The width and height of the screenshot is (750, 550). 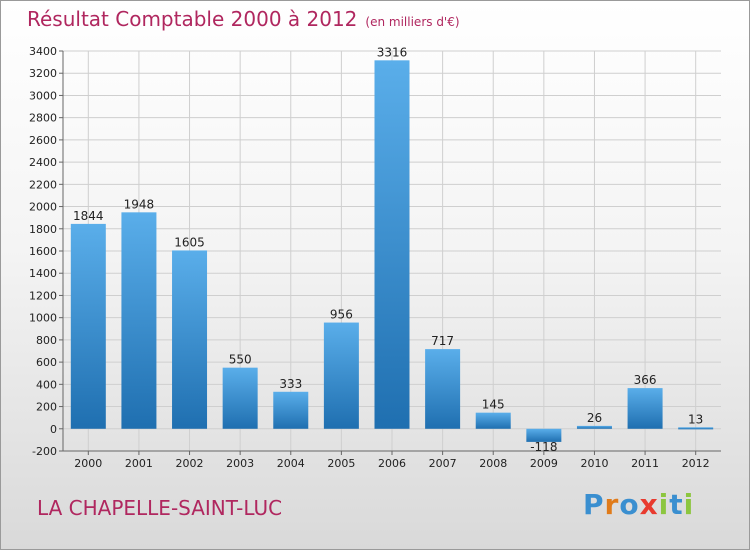 I want to click on x-tick-label: 2001, so click(x=139, y=463).